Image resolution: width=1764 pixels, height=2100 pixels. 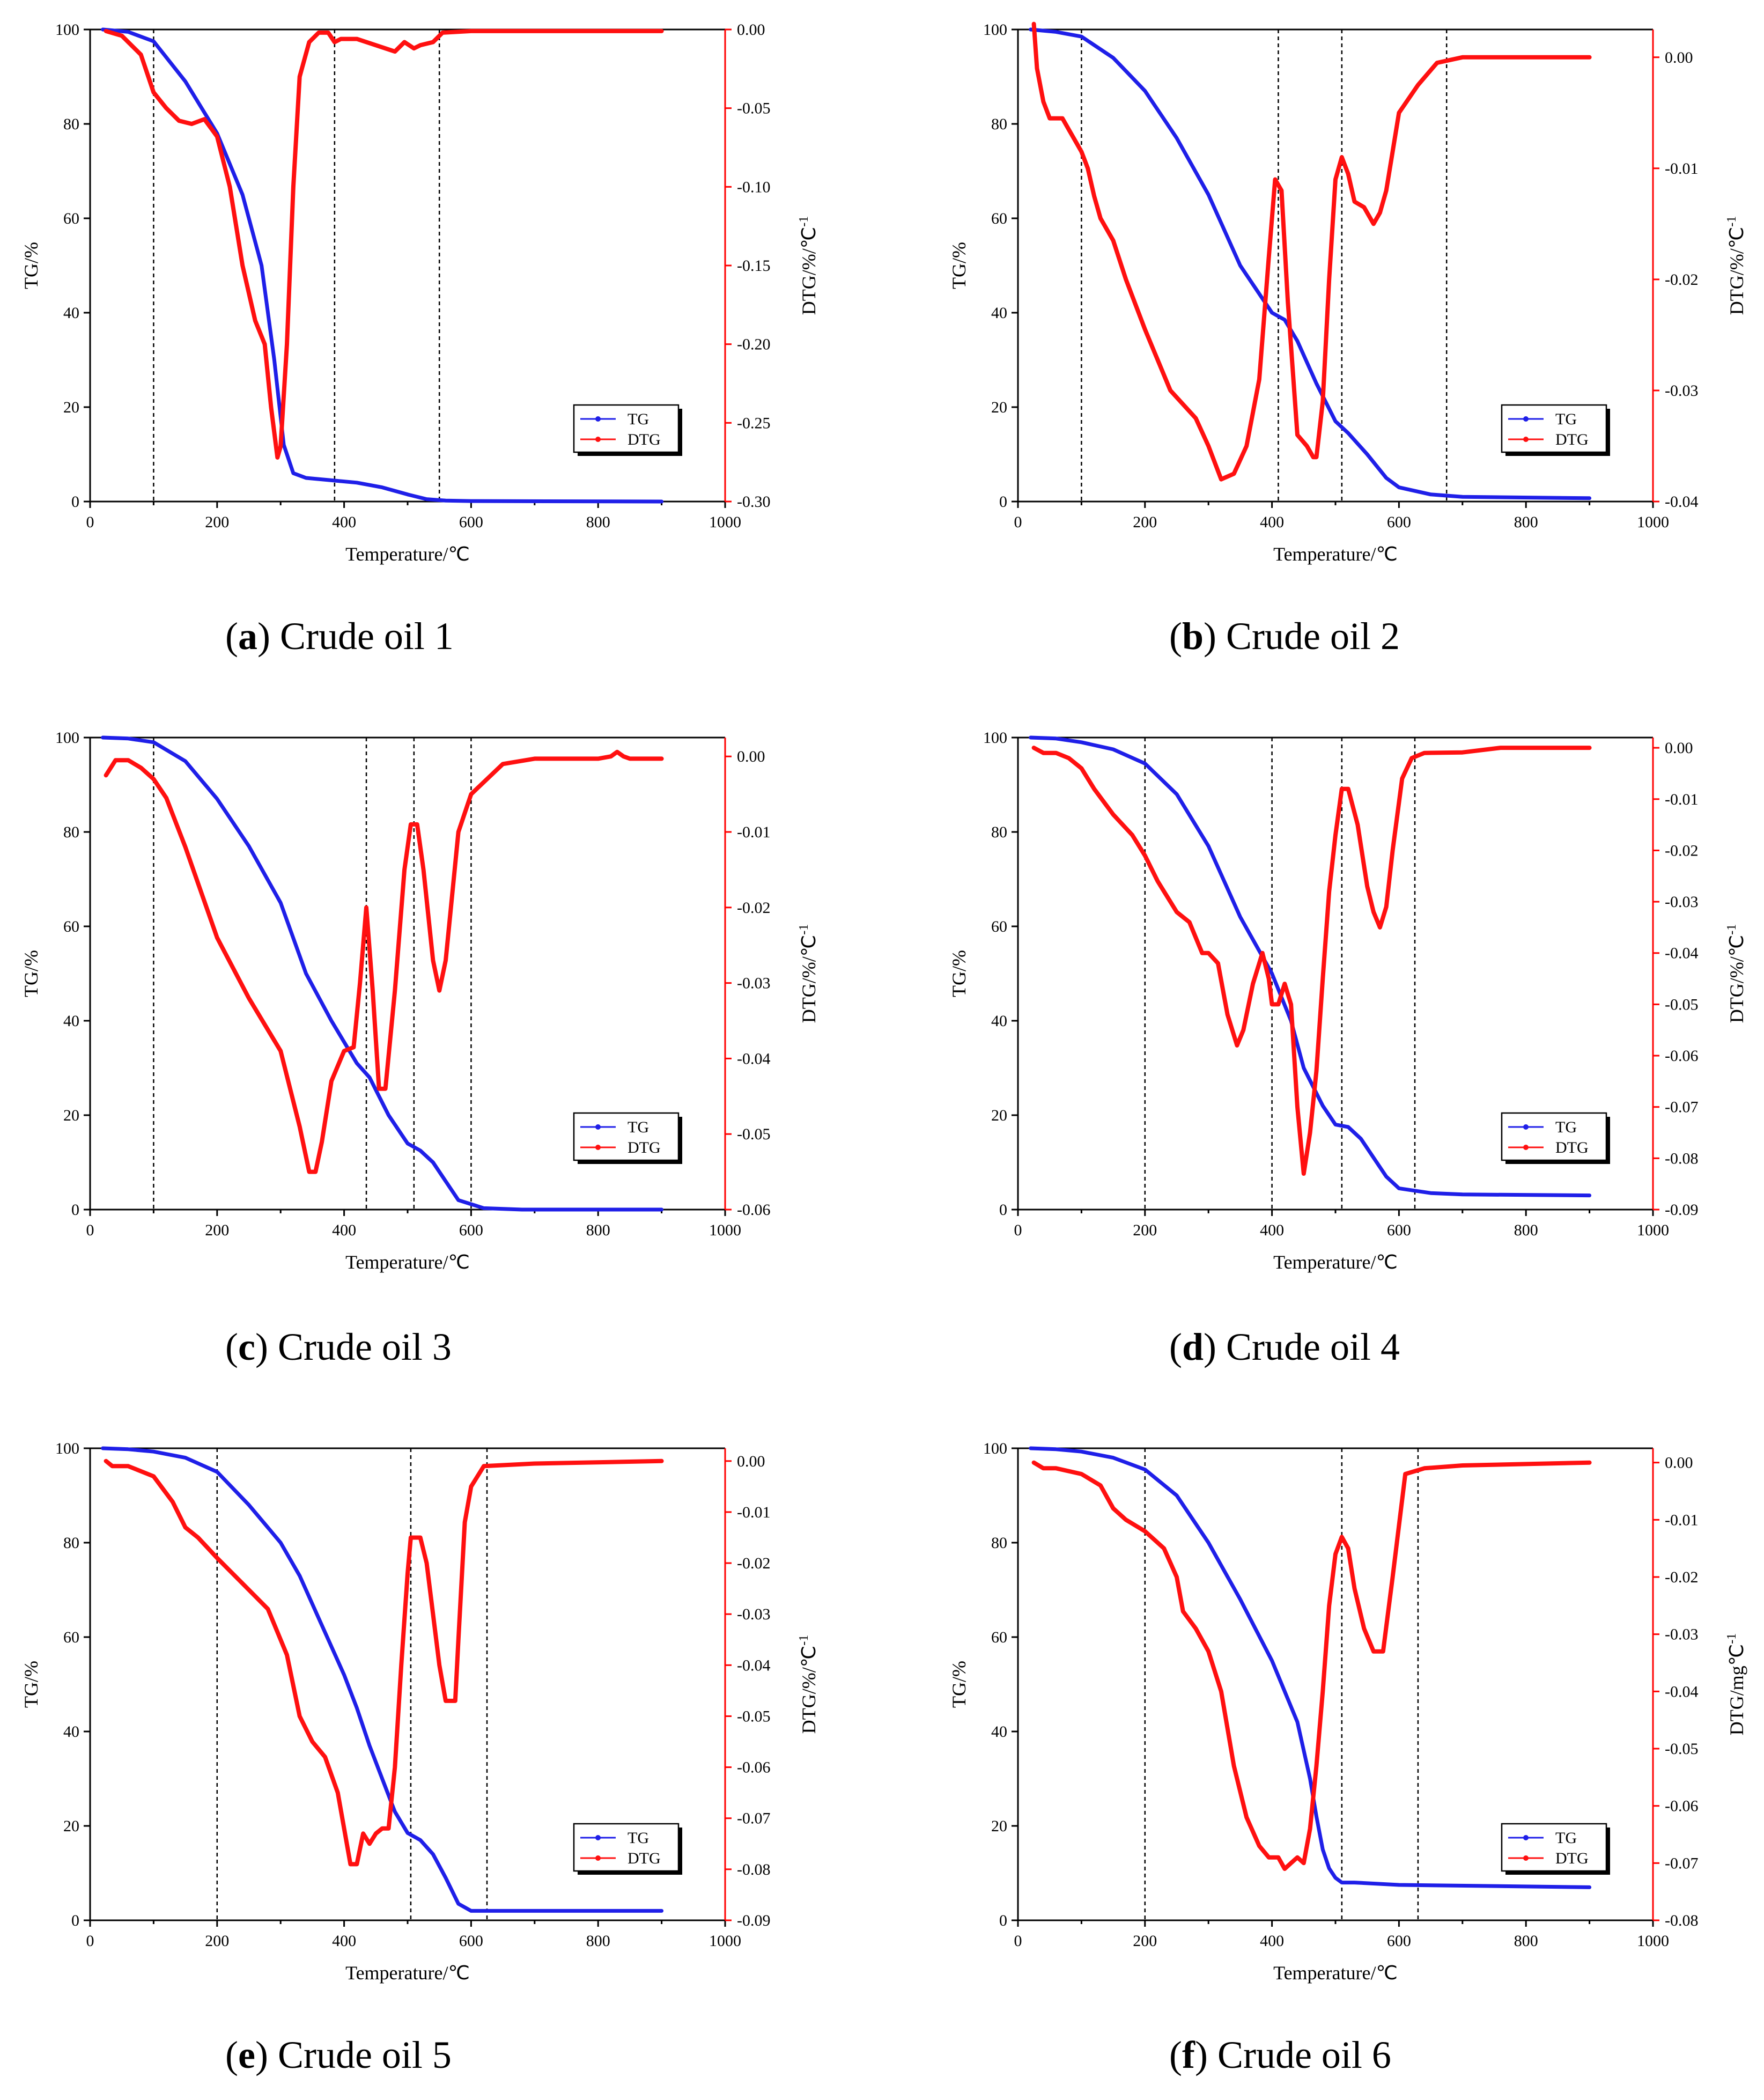 I want to click on caption-text: Crude oil 6, so click(x=1304, y=2054).